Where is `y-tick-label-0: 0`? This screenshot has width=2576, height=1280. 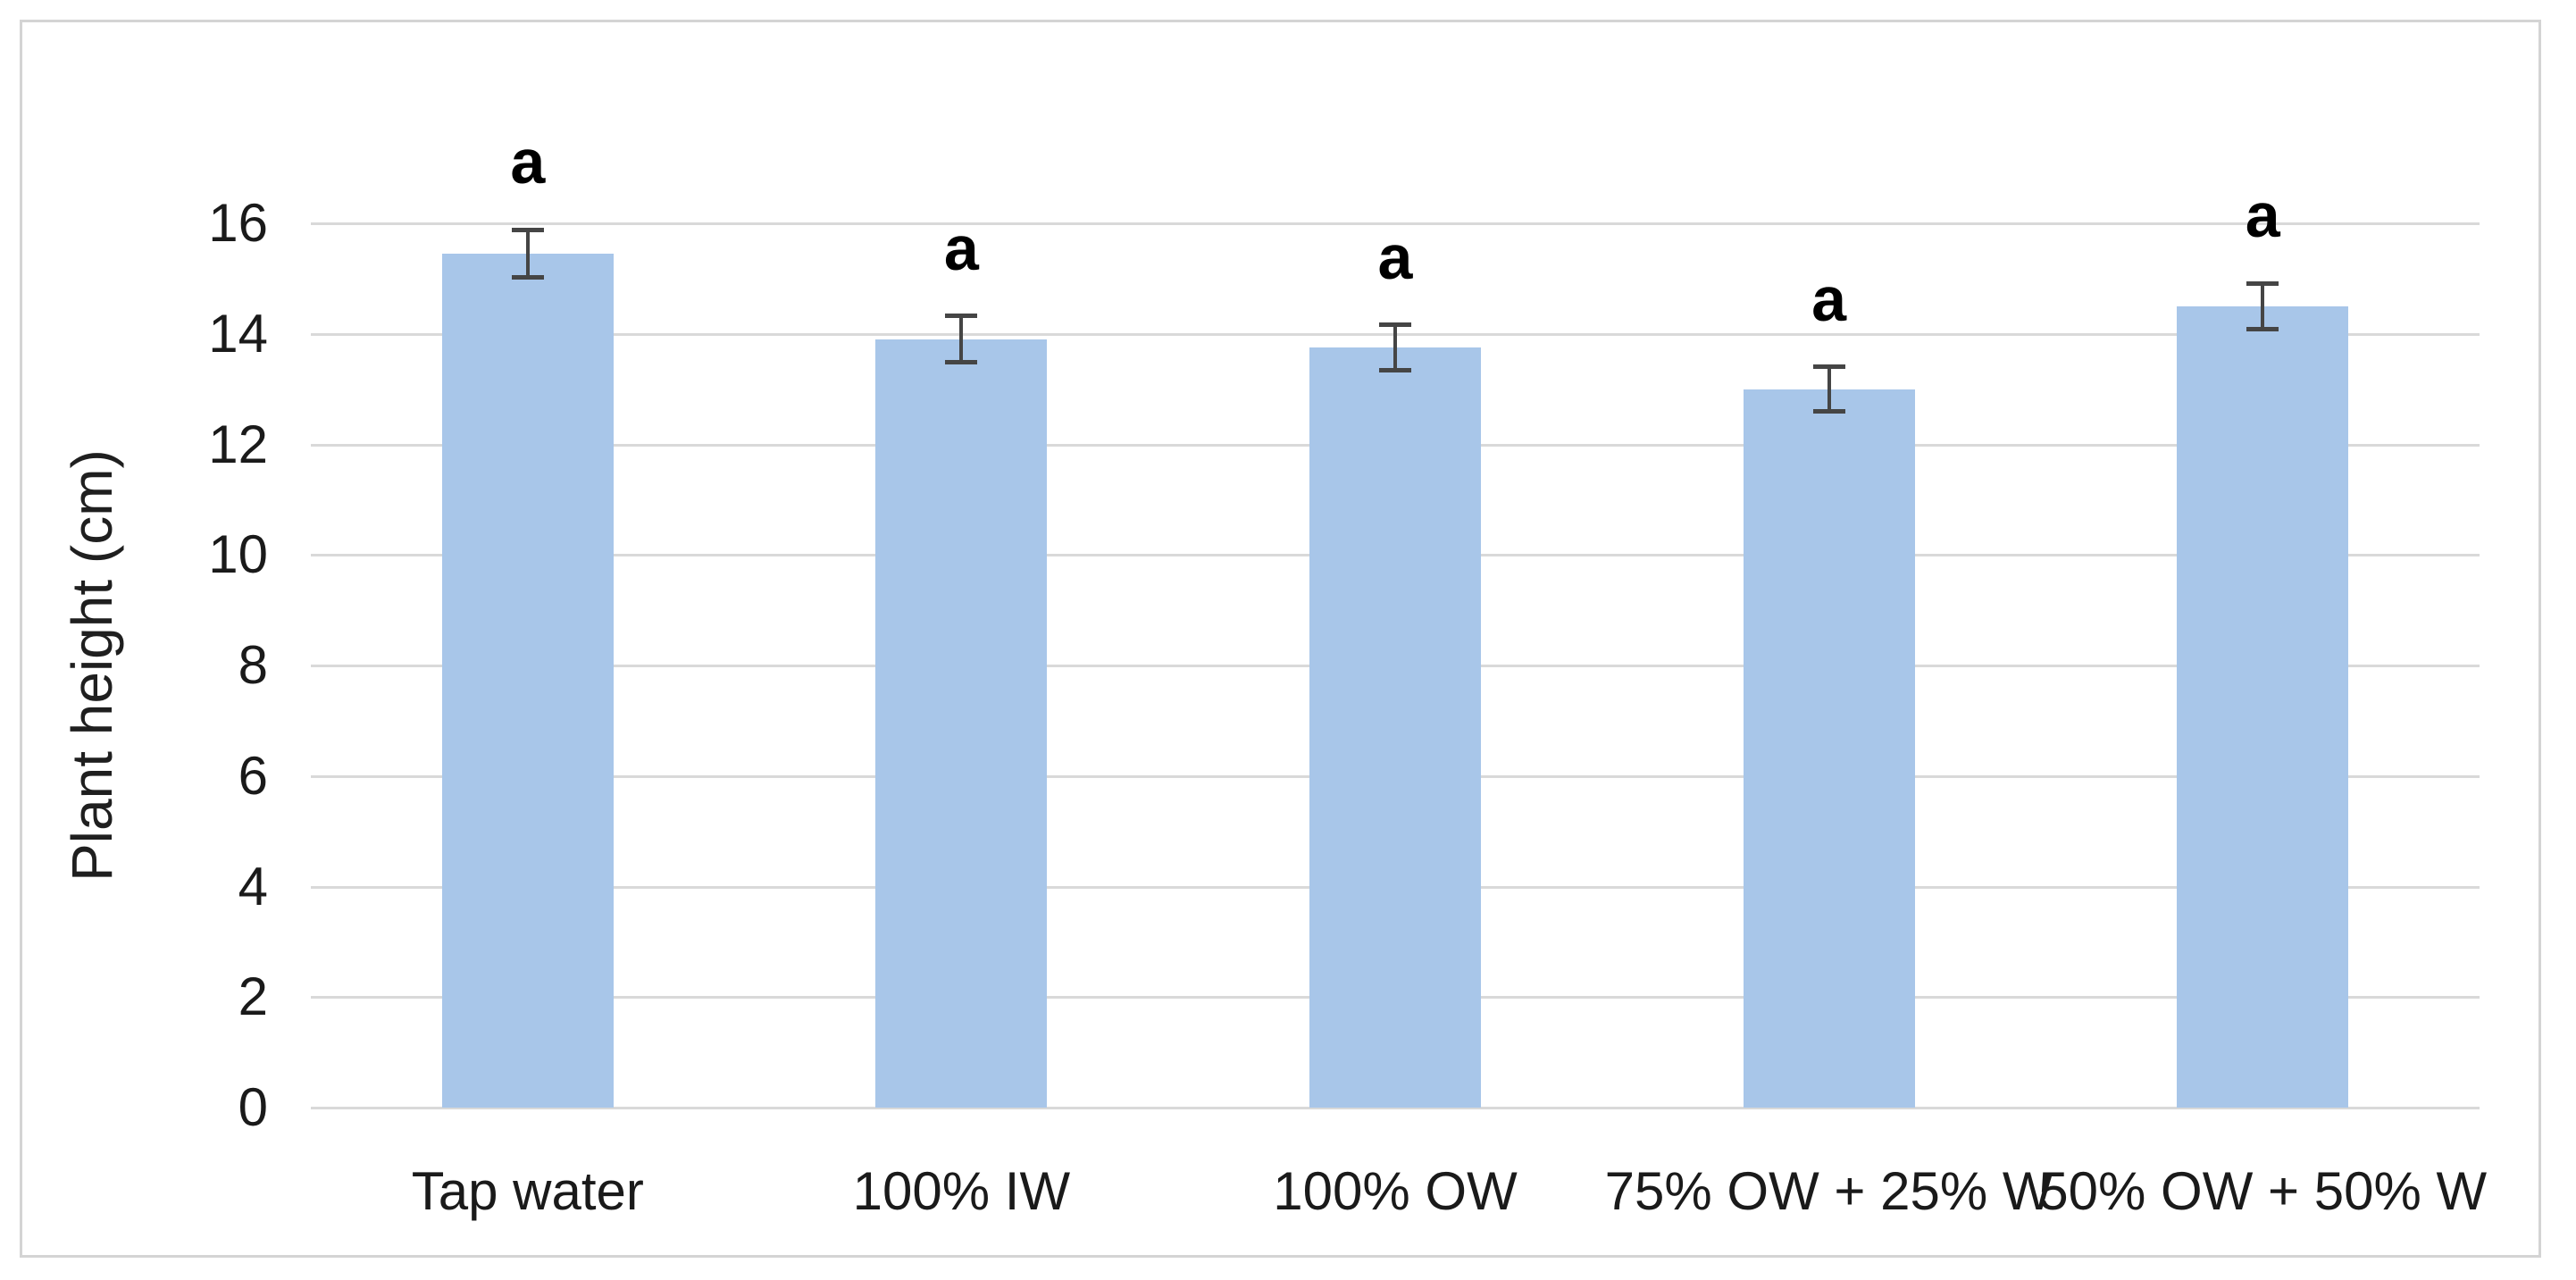 y-tick-label-0: 0 is located at coordinates (253, 1107).